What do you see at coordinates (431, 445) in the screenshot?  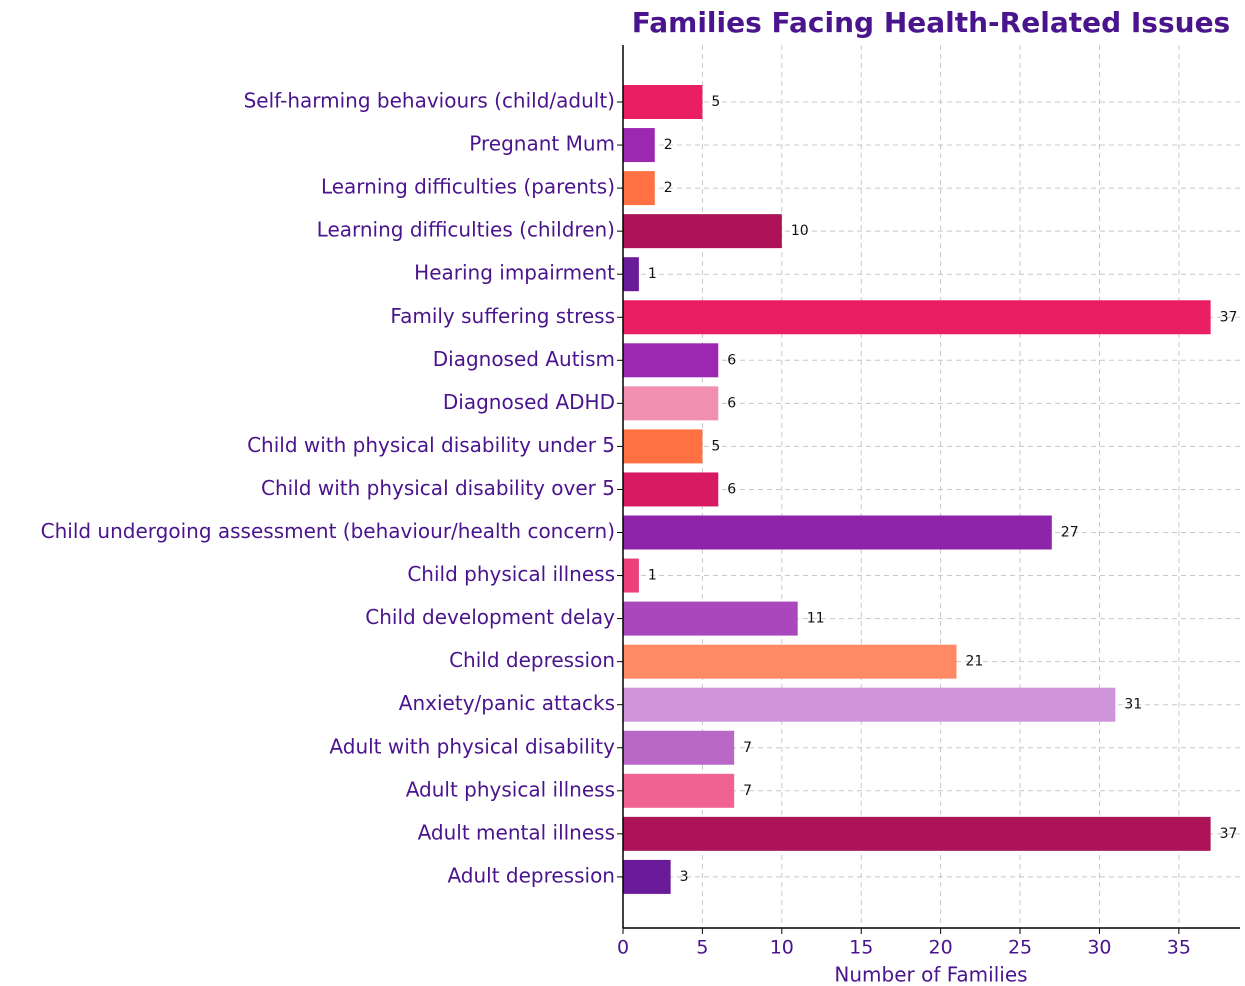 I see `y-tick-label: Child with physical disability under 5` at bounding box center [431, 445].